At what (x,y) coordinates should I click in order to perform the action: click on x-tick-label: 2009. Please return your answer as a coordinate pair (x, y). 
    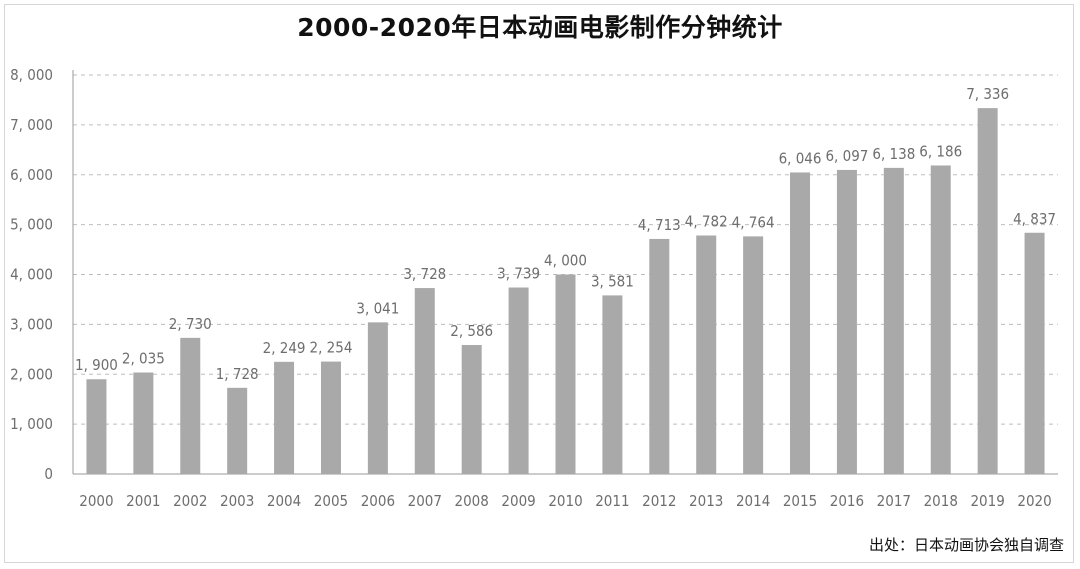
    Looking at the image, I should click on (518, 501).